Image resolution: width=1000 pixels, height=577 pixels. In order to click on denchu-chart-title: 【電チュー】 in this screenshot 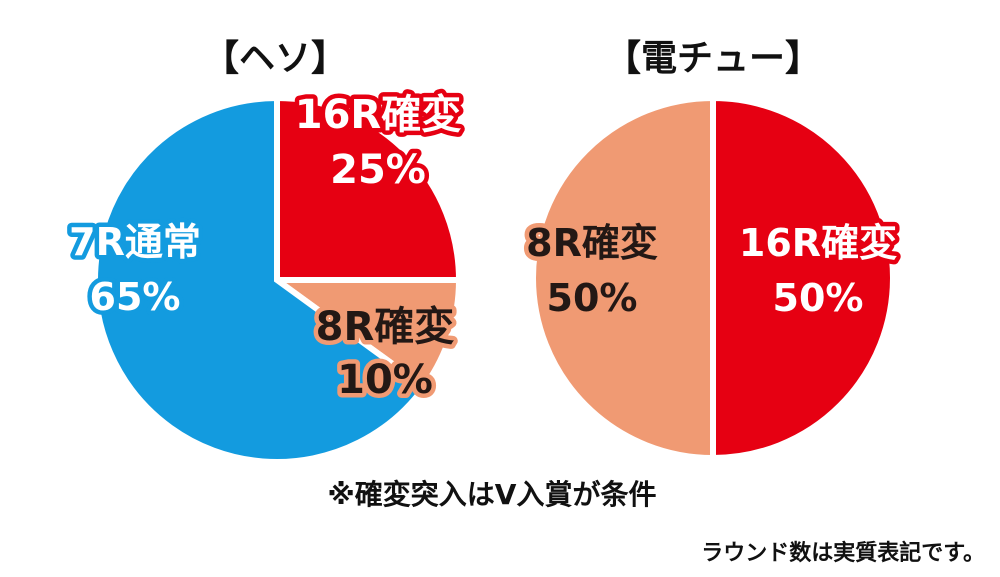, I will do `click(713, 58)`.